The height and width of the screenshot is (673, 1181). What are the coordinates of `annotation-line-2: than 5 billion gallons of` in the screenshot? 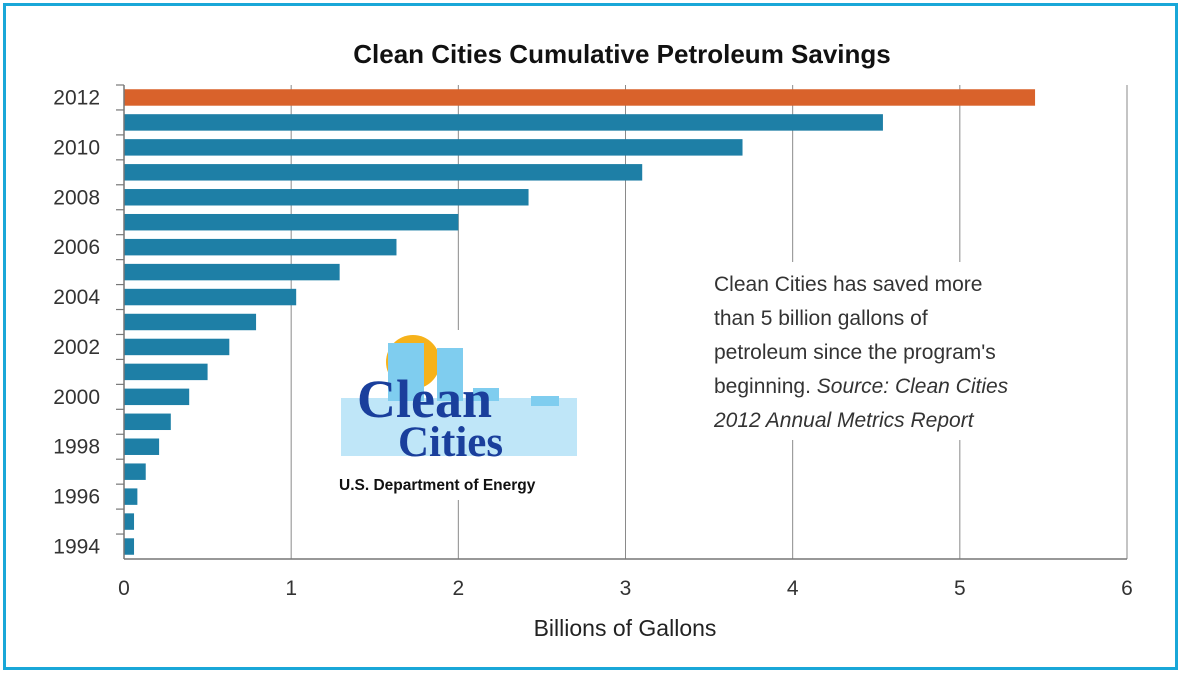 It's located at (821, 318).